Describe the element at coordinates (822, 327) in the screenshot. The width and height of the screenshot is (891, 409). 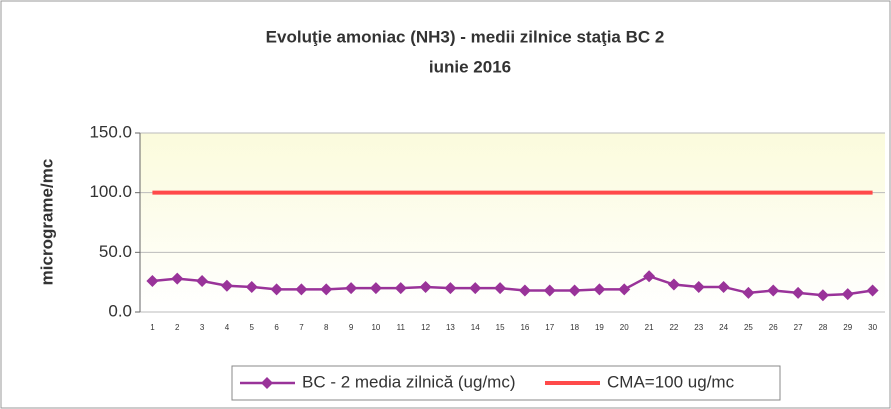
I see `x-tick-label: 28` at that location.